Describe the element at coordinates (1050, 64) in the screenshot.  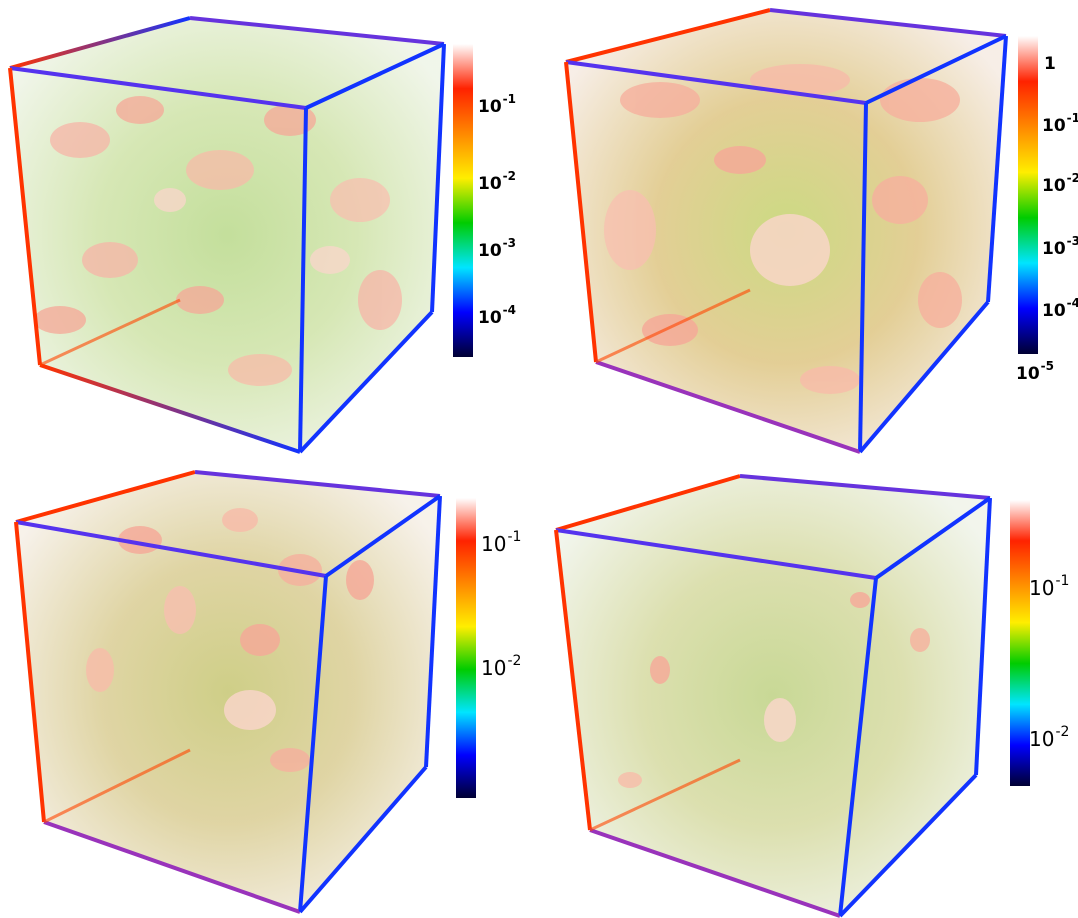
I see `colorbar-tick: 1` at that location.